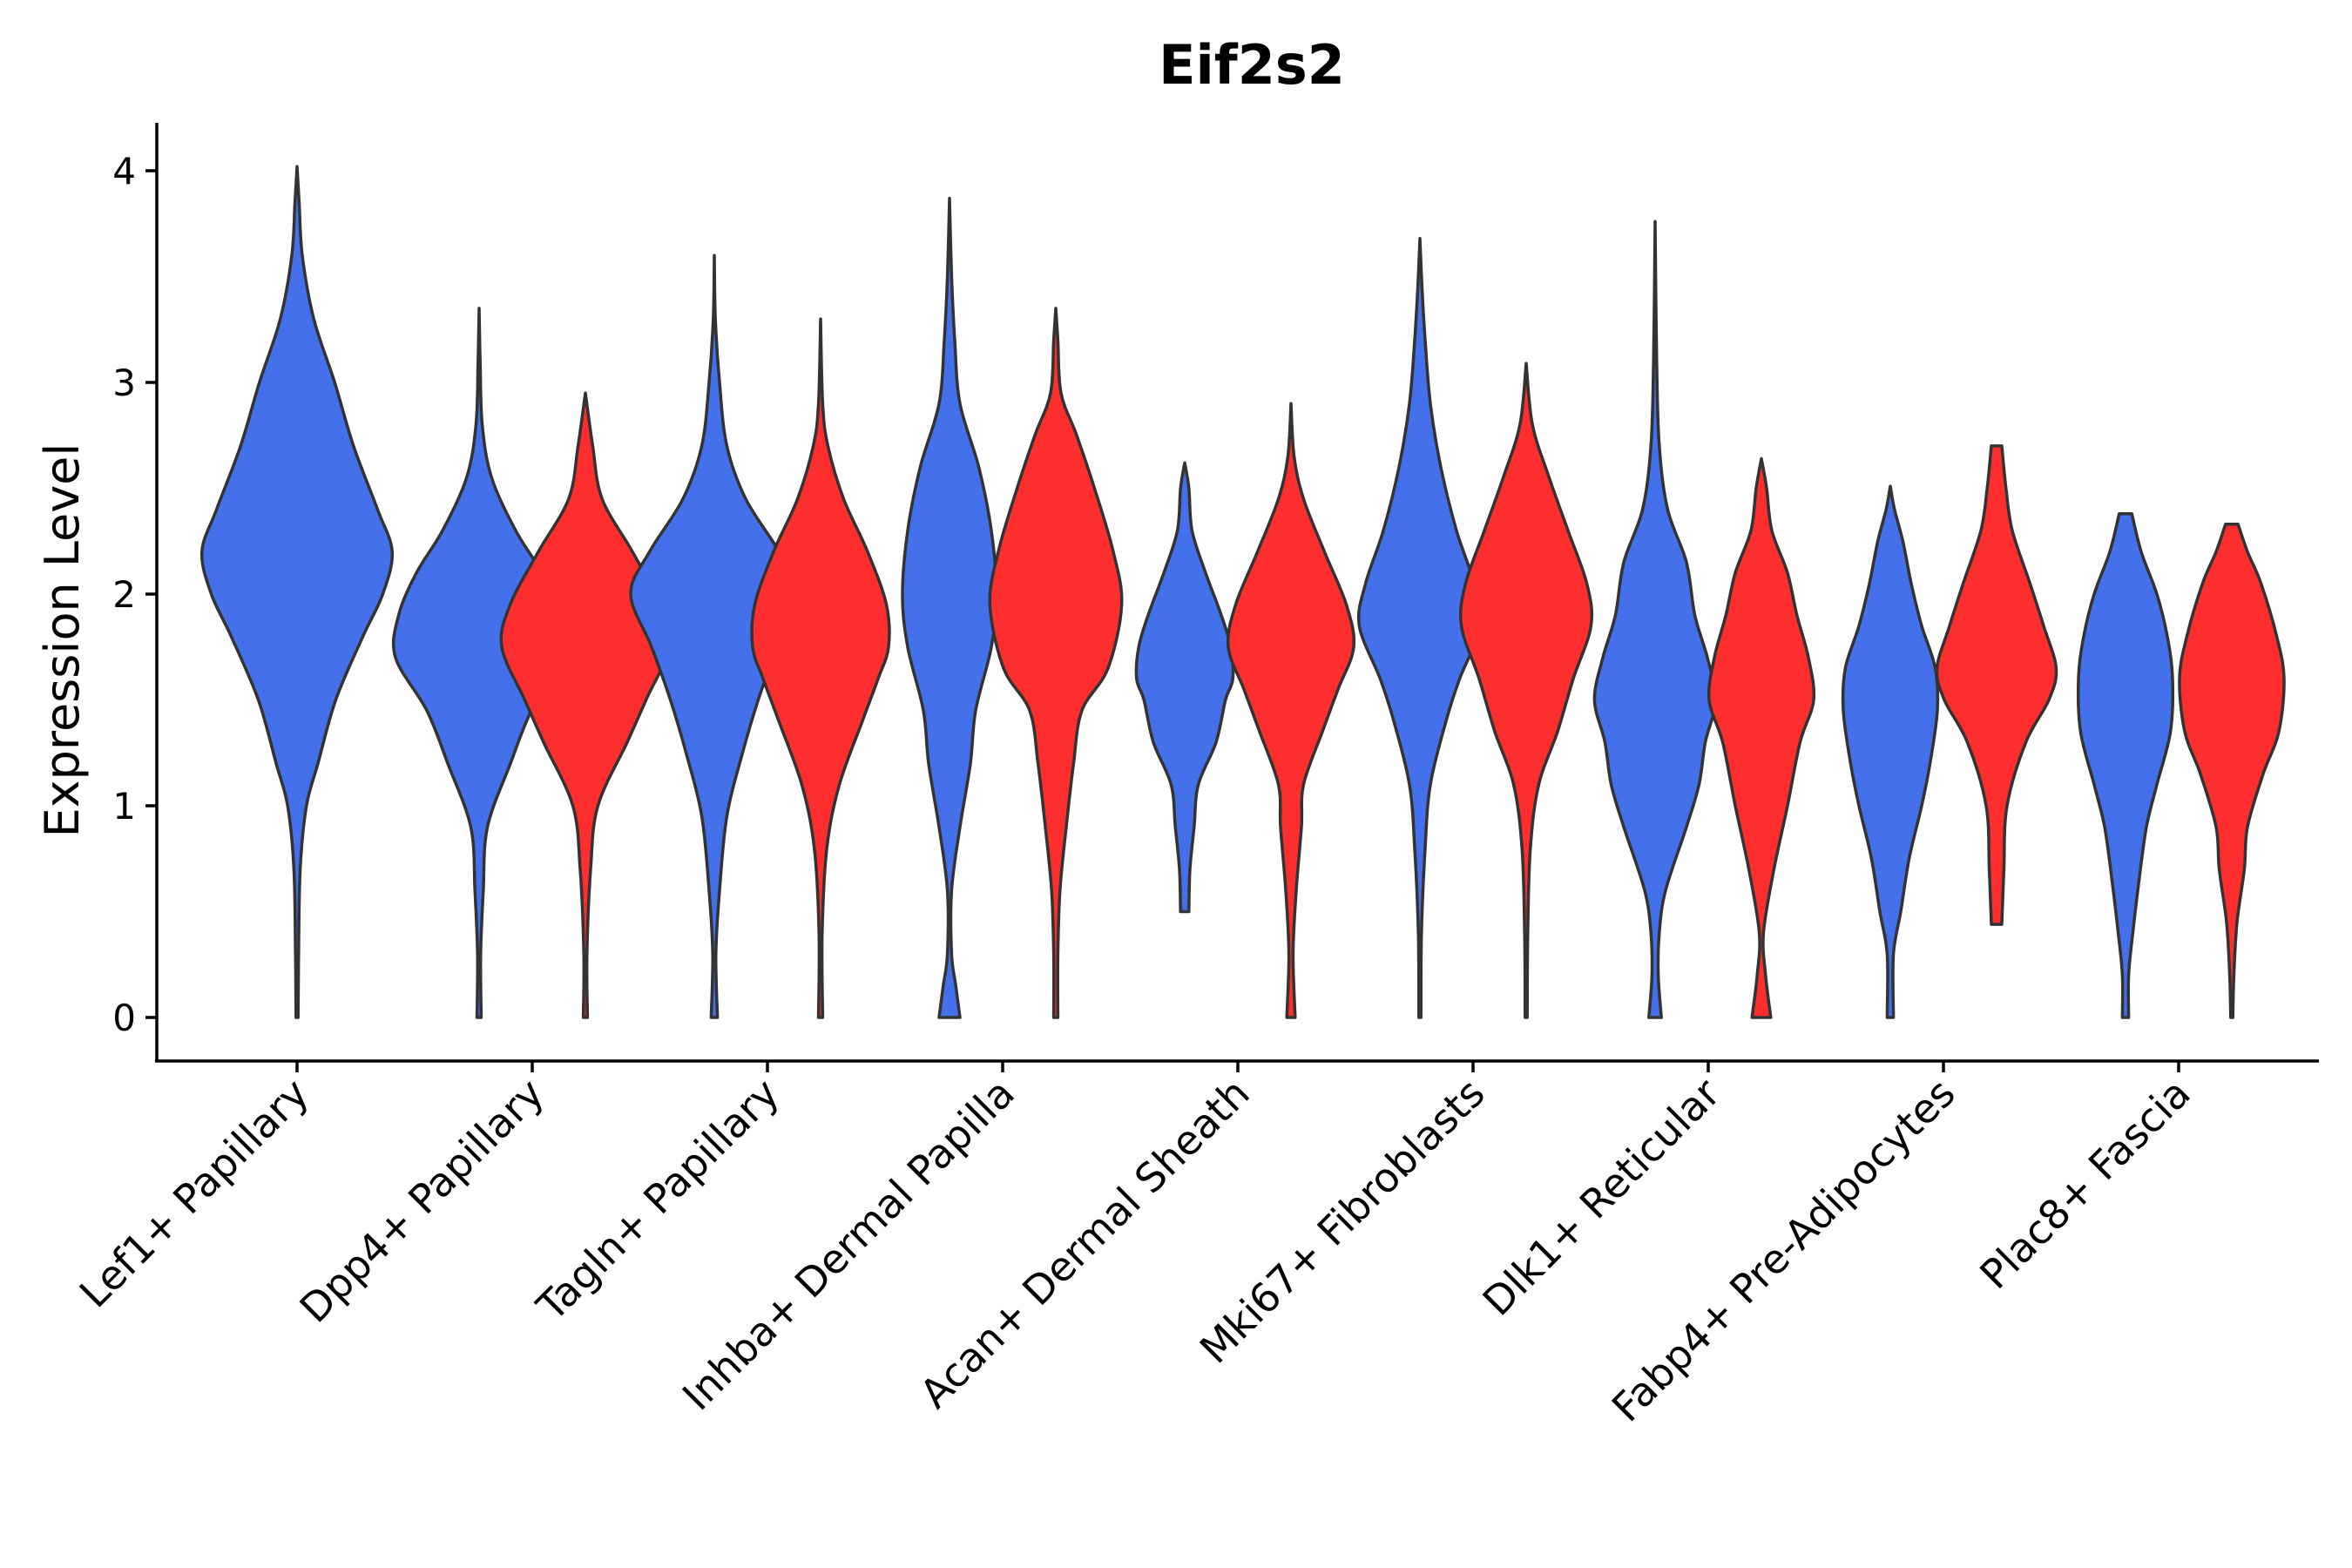 The height and width of the screenshot is (1568, 2352). What do you see at coordinates (62, 640) in the screenshot?
I see `y-axis-label: Expression Level` at bounding box center [62, 640].